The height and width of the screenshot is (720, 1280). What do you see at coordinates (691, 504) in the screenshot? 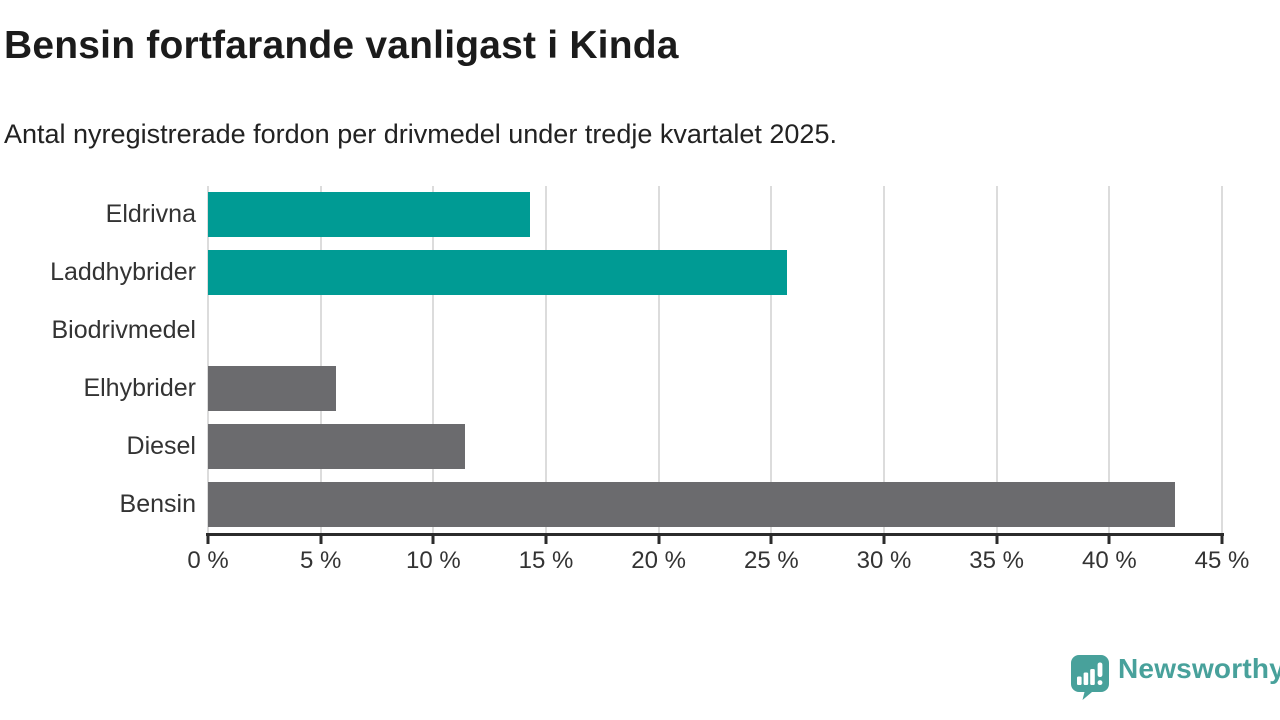
I see `bar-bensin` at bounding box center [691, 504].